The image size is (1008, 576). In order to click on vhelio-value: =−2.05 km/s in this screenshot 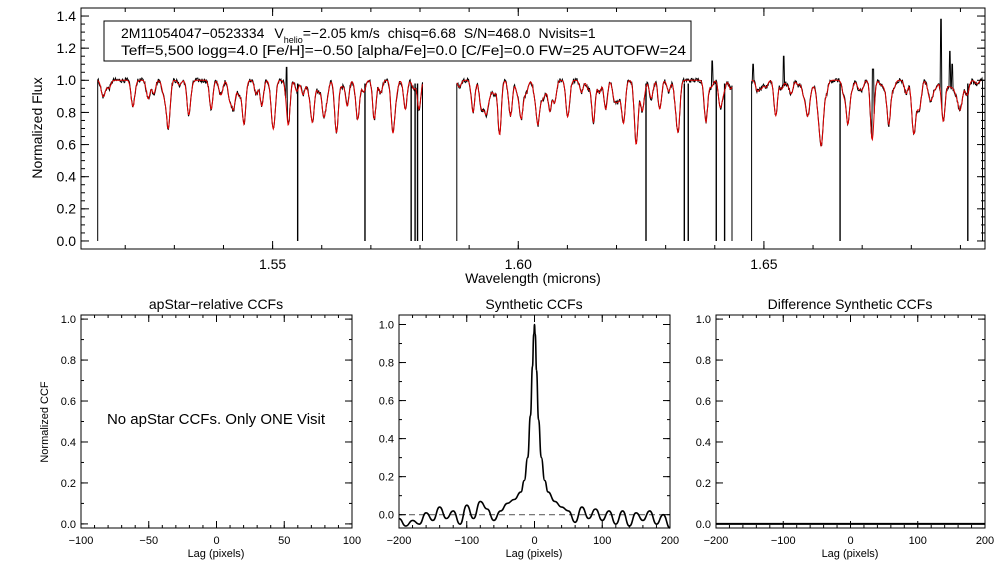, I will do `click(341, 33)`.